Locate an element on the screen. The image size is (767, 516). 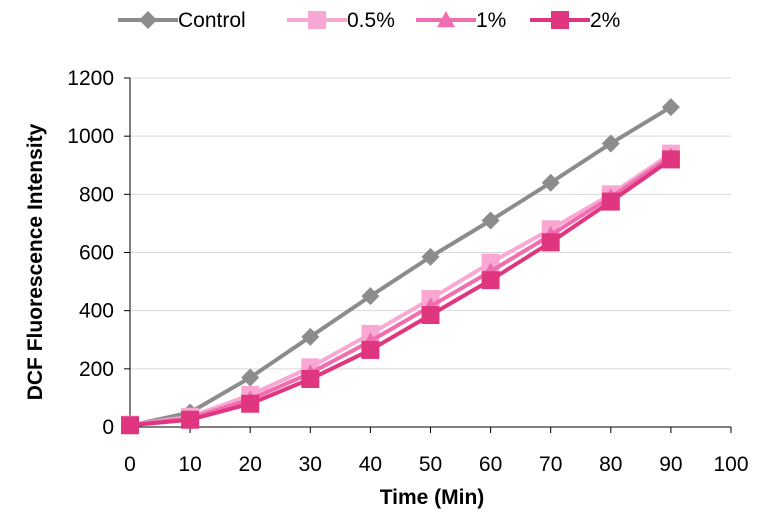
x-tick-label: 10 is located at coordinates (189, 464).